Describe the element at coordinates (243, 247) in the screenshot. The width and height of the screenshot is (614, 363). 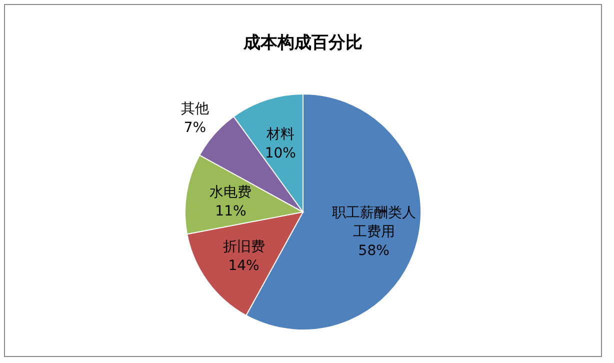
I see `slice-label: 折旧费` at that location.